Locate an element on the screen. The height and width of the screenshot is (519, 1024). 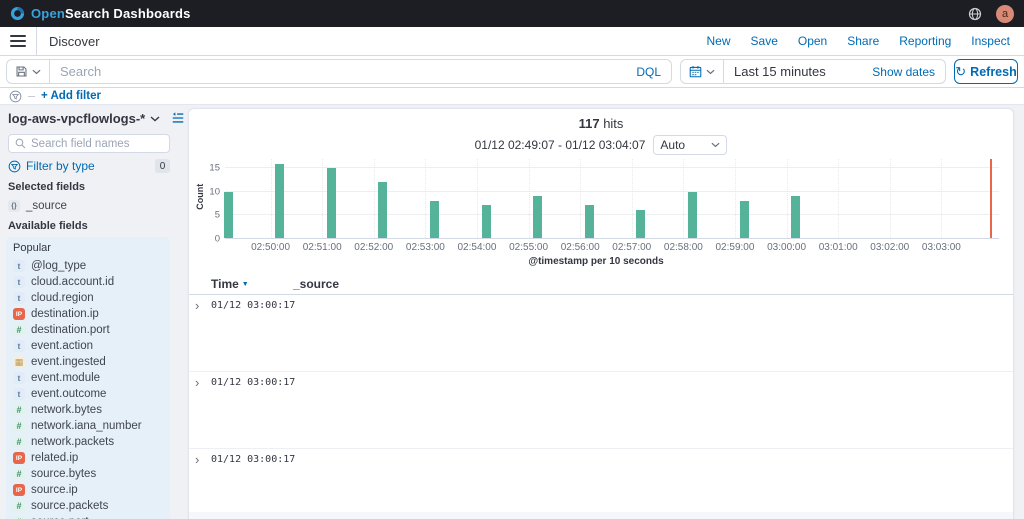
opensearch-logo: OpenSearch Dashboards is located at coordinates (100, 13).